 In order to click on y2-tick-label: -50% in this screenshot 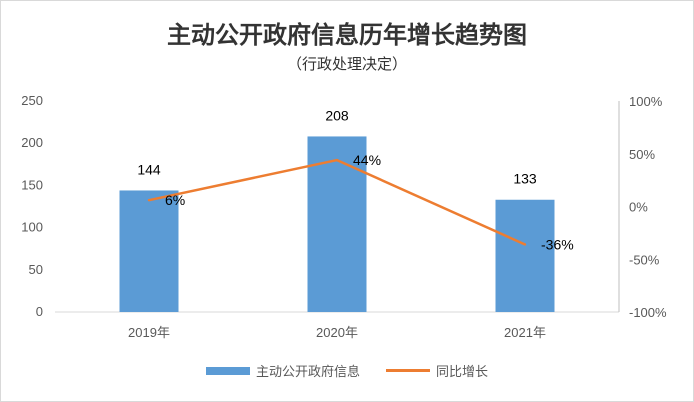, I will do `click(644, 259)`.